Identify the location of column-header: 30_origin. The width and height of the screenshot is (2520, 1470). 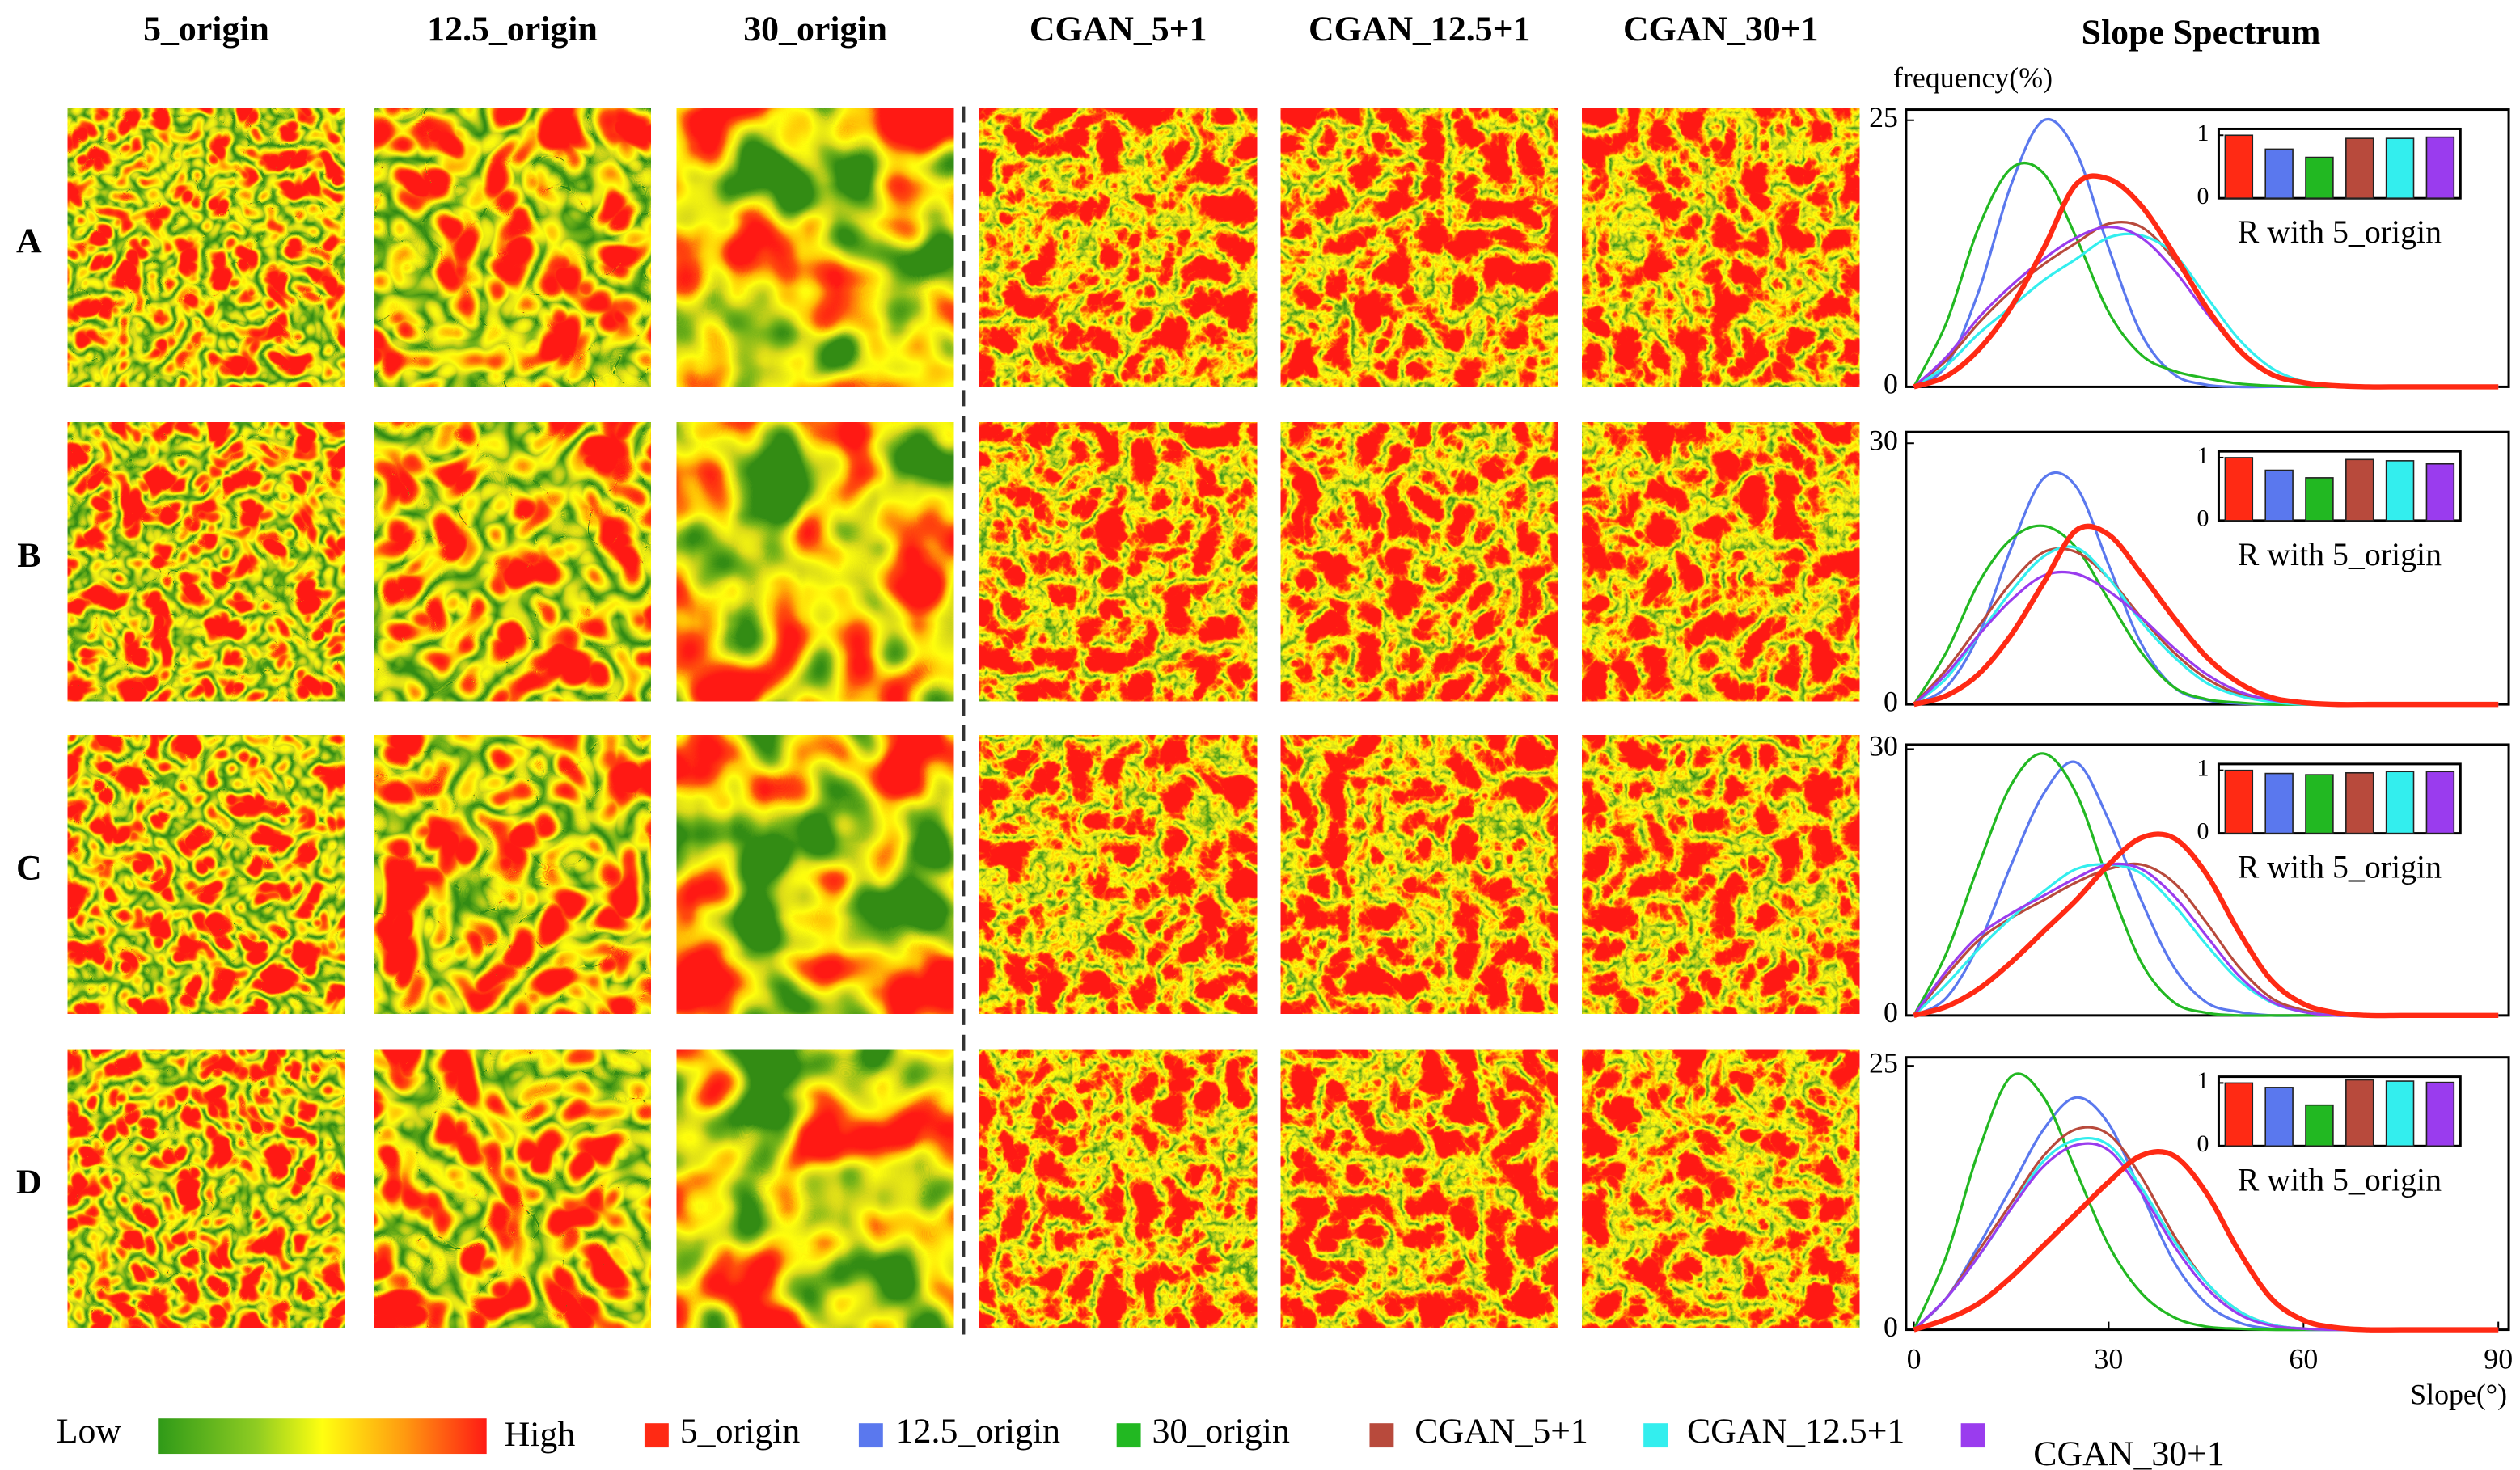
(815, 29).